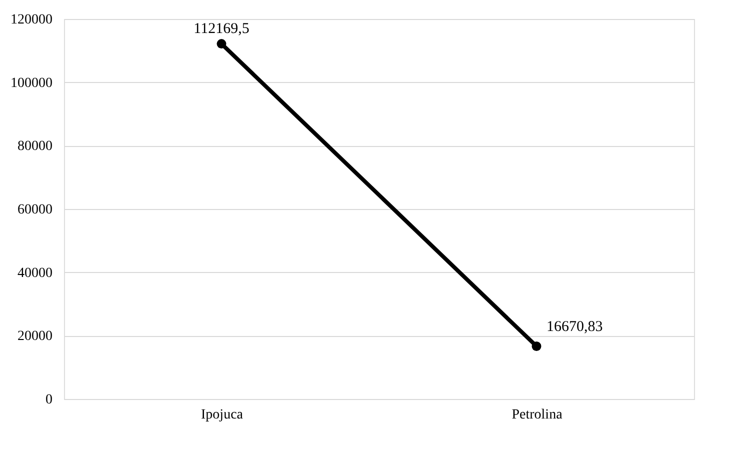 Image resolution: width=751 pixels, height=457 pixels. I want to click on x-tick-label: Petrolina, so click(538, 415).